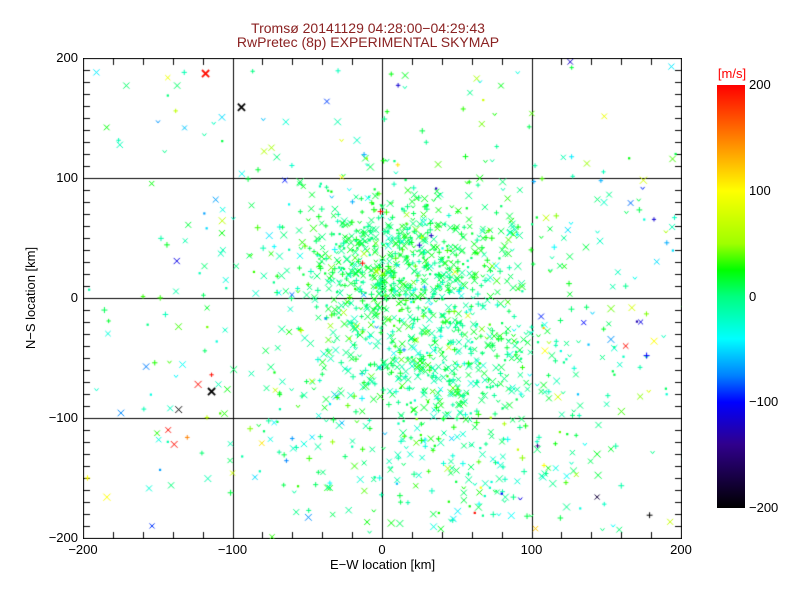 The height and width of the screenshot is (600, 800). Describe the element at coordinates (732, 73) in the screenshot. I see `colorbar-unit-label: [m/s]` at that location.